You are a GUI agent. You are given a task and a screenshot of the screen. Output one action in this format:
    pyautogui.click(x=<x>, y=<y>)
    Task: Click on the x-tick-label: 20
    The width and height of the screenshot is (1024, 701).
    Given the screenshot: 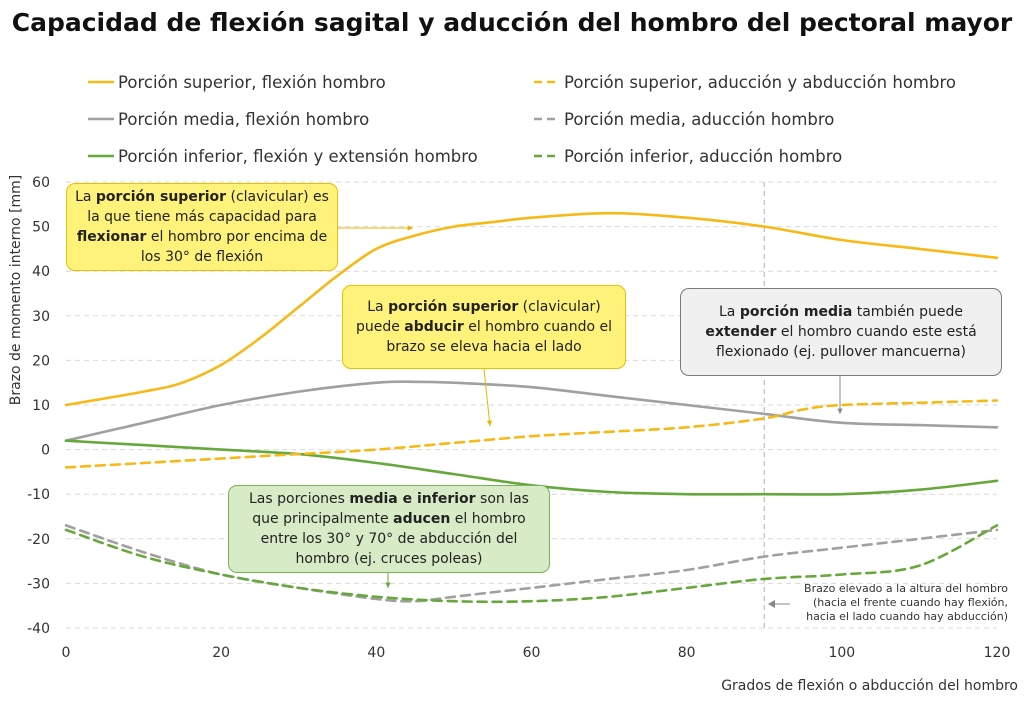 What is the action you would take?
    pyautogui.click(x=221, y=653)
    